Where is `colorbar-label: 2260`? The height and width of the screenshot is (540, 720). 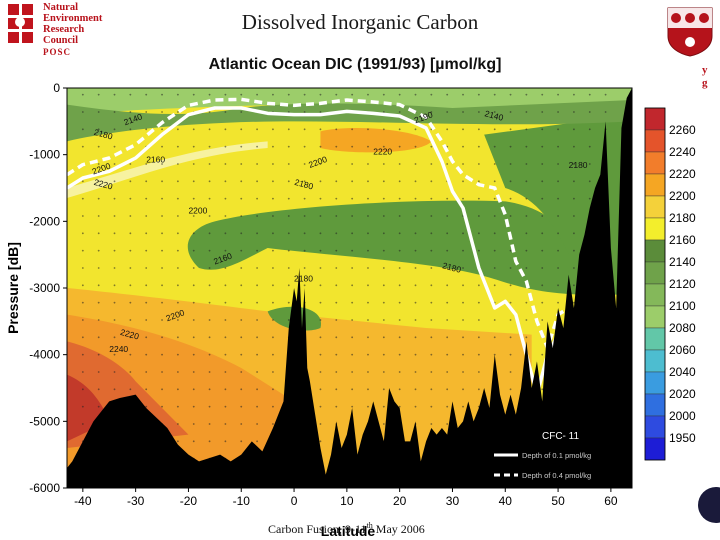
colorbar-label: 2260 is located at coordinates (682, 130).